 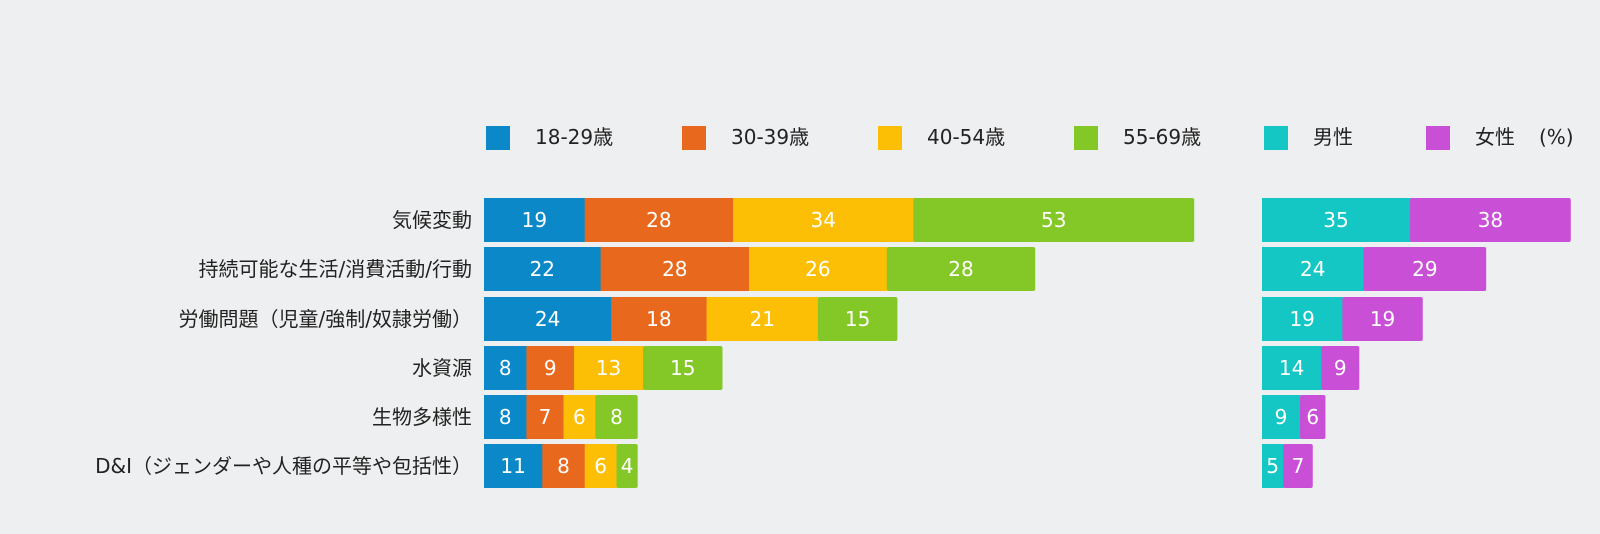 I want to click on data-label: 35, so click(x=1335, y=220).